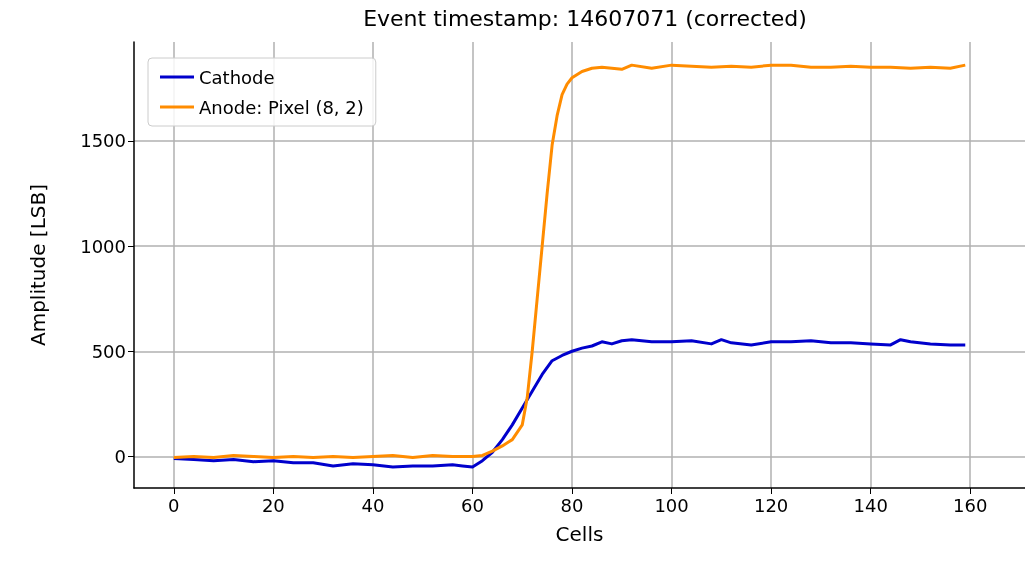  What do you see at coordinates (572, 505) in the screenshot?
I see `x-tick-label: 80` at bounding box center [572, 505].